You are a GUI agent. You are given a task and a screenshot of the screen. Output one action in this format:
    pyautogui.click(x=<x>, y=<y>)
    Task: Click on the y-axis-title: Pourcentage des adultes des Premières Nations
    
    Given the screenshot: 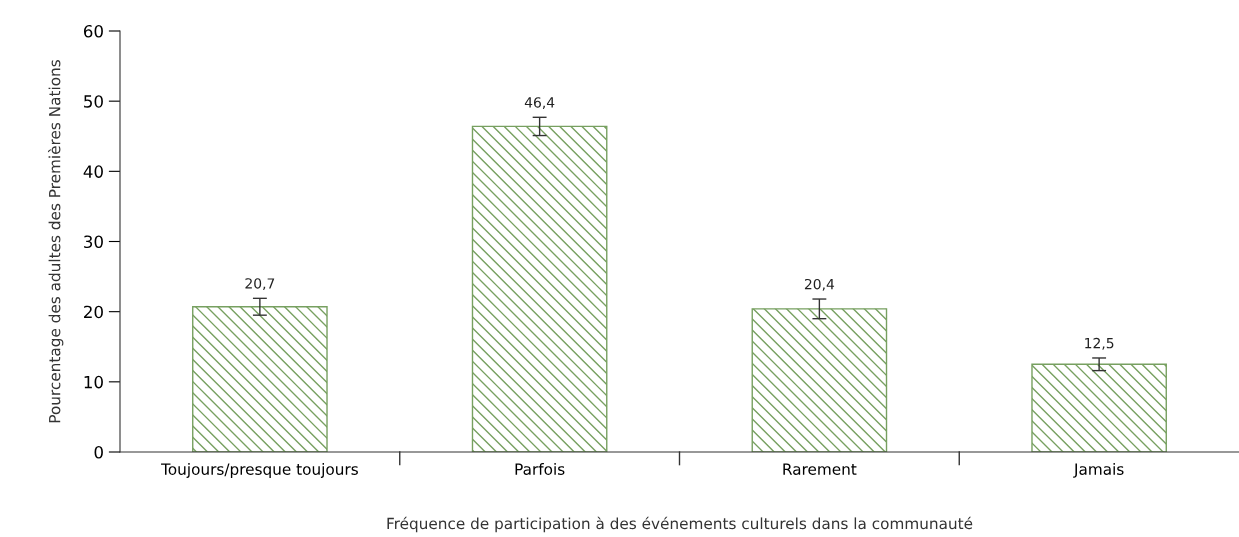 What is the action you would take?
    pyautogui.click(x=55, y=241)
    